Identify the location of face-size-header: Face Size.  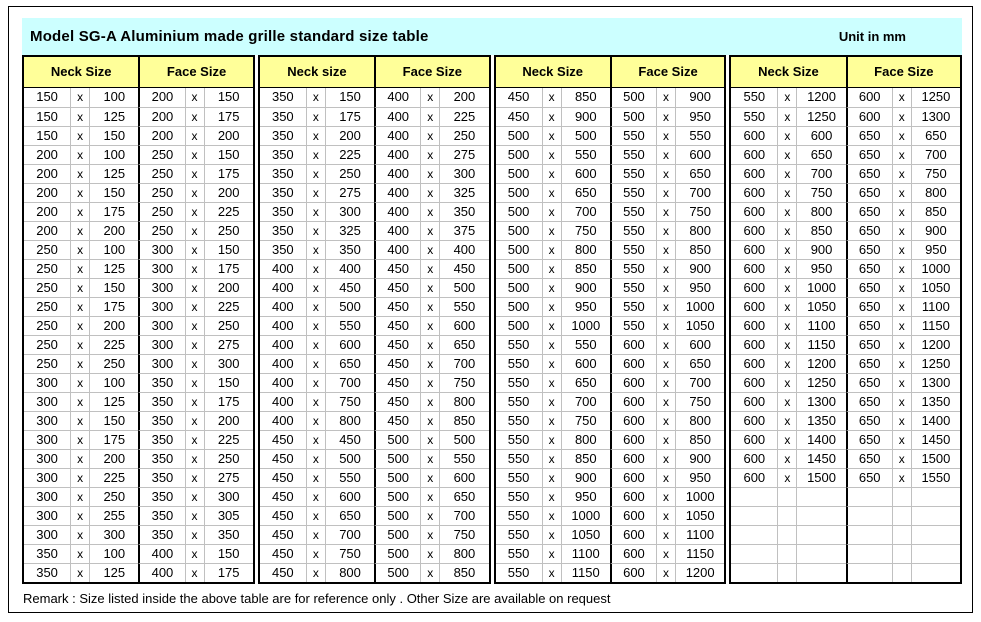
(667, 72).